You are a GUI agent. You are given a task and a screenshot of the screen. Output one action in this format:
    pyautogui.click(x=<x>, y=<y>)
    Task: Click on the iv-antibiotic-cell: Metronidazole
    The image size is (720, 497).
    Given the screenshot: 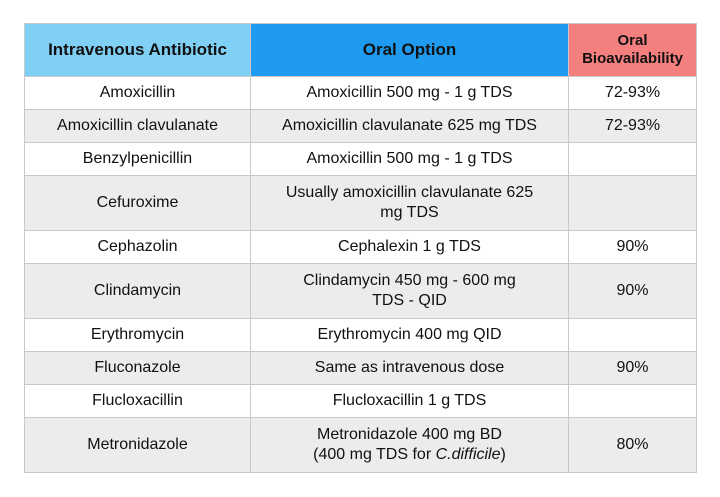 What is the action you would take?
    pyautogui.click(x=137, y=445)
    